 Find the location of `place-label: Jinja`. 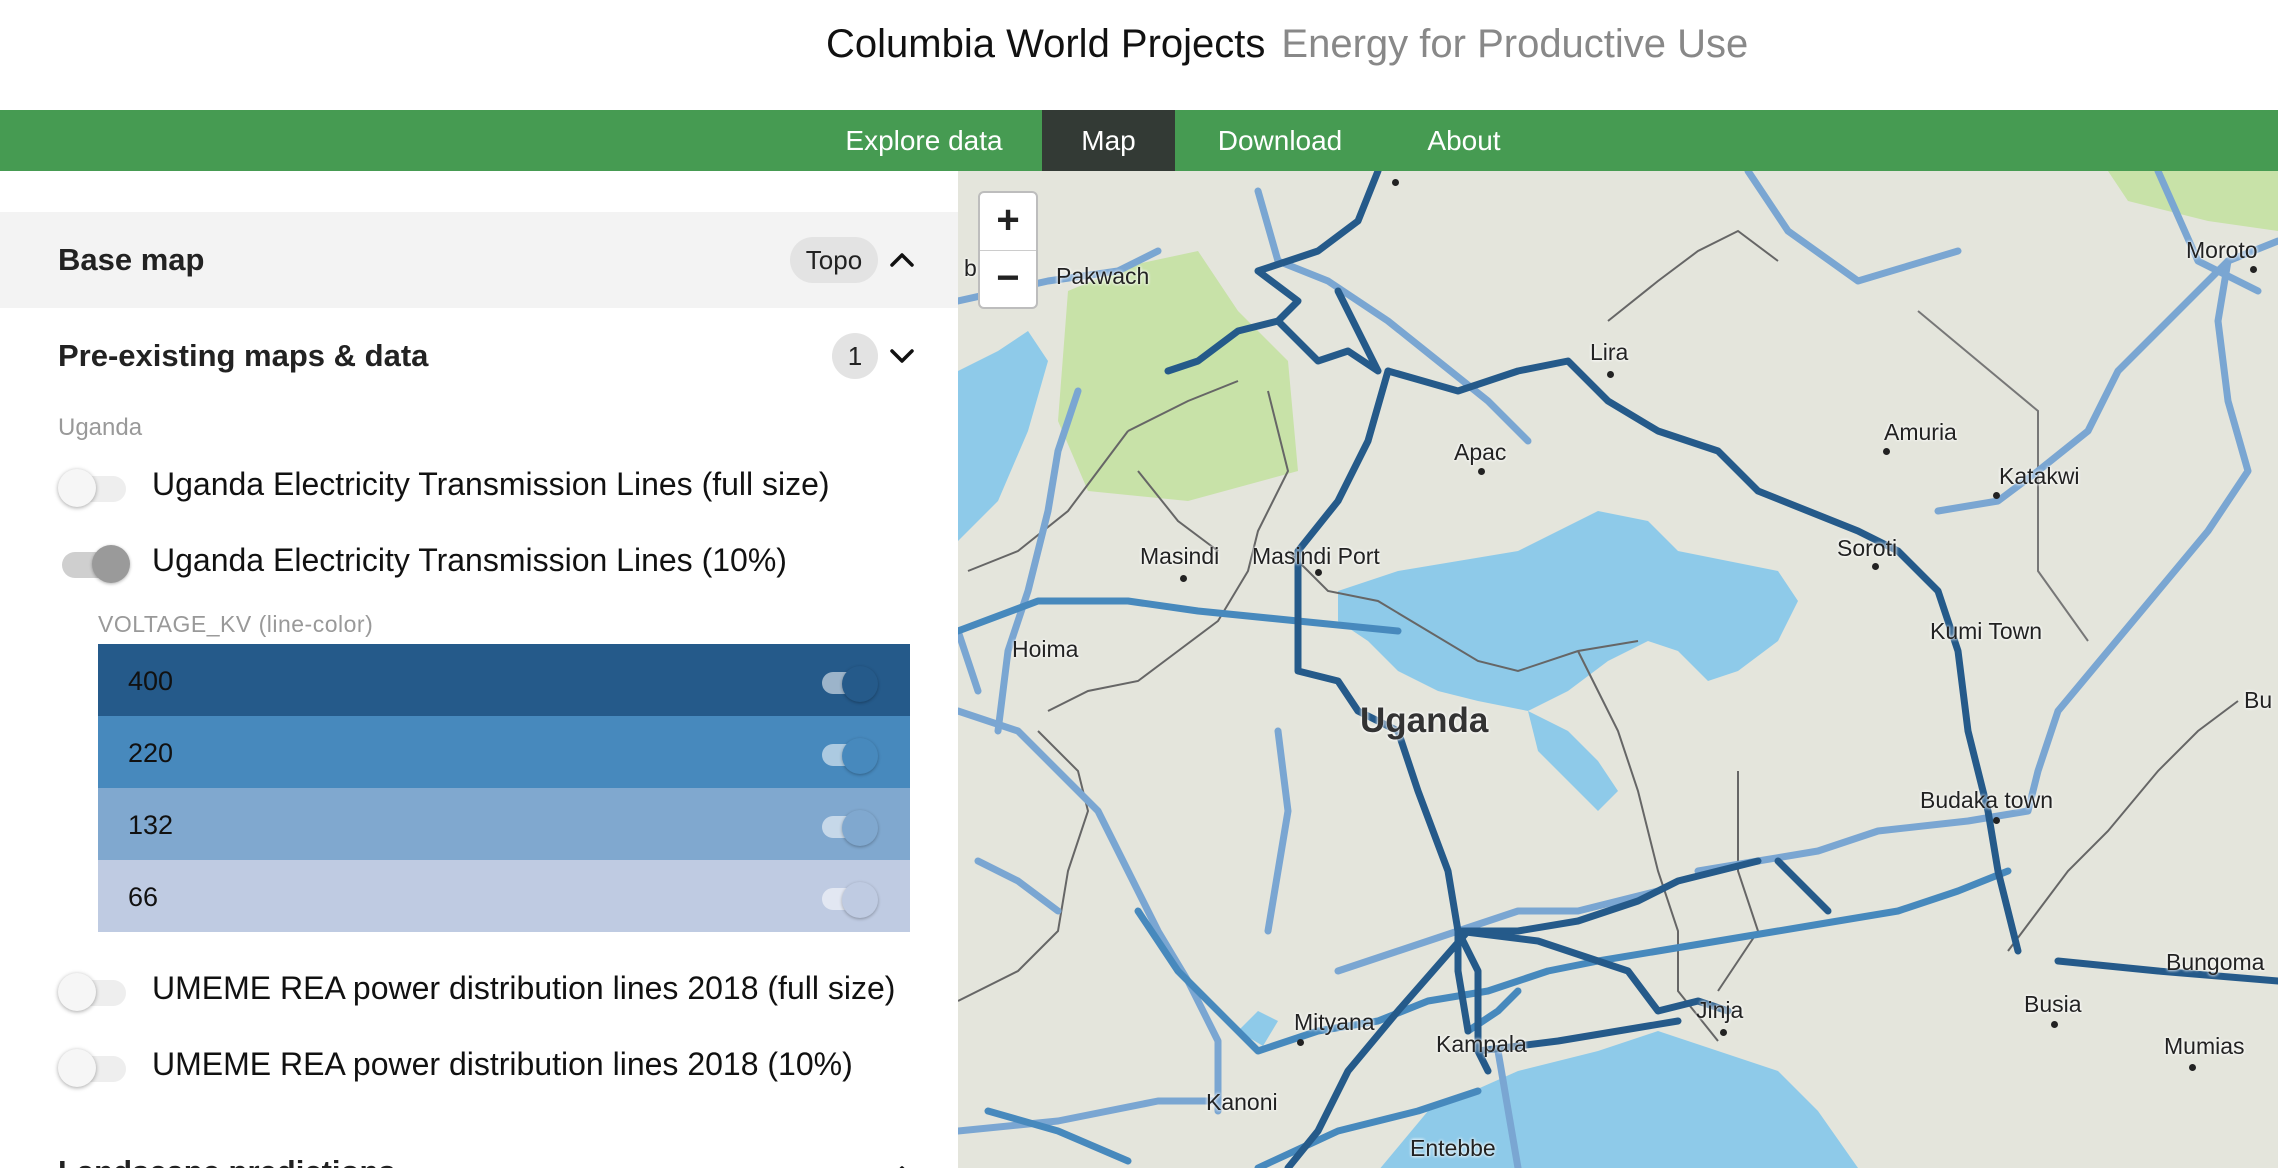

place-label: Jinja is located at coordinates (1720, 1010).